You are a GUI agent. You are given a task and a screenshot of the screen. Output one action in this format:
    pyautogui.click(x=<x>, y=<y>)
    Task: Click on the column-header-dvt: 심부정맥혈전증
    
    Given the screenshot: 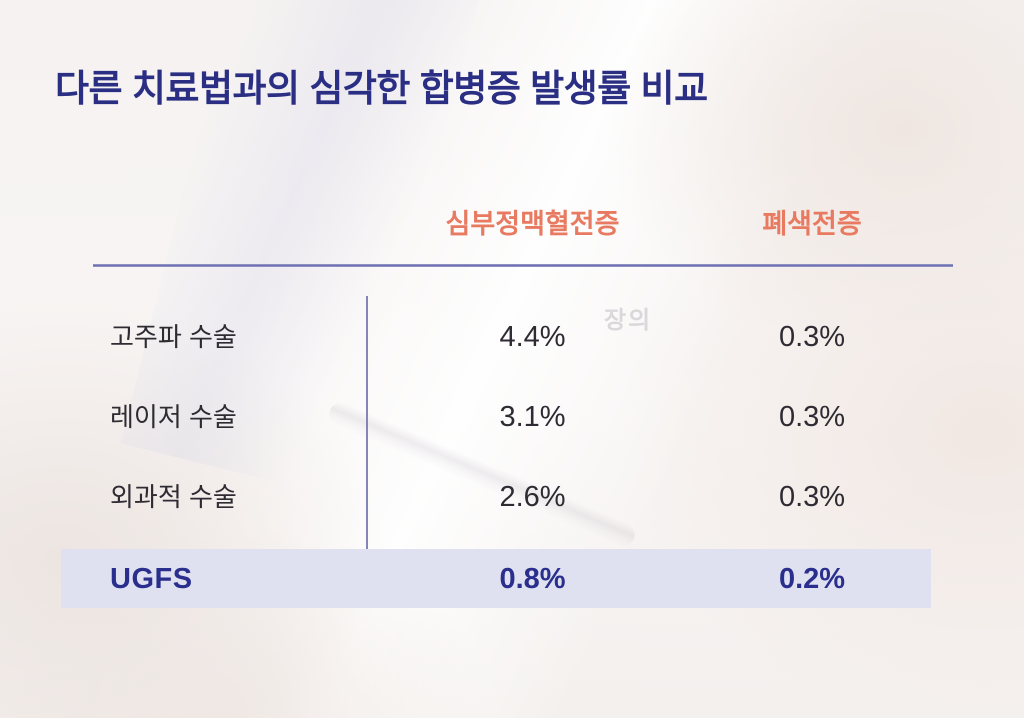 What is the action you would take?
    pyautogui.click(x=532, y=224)
    